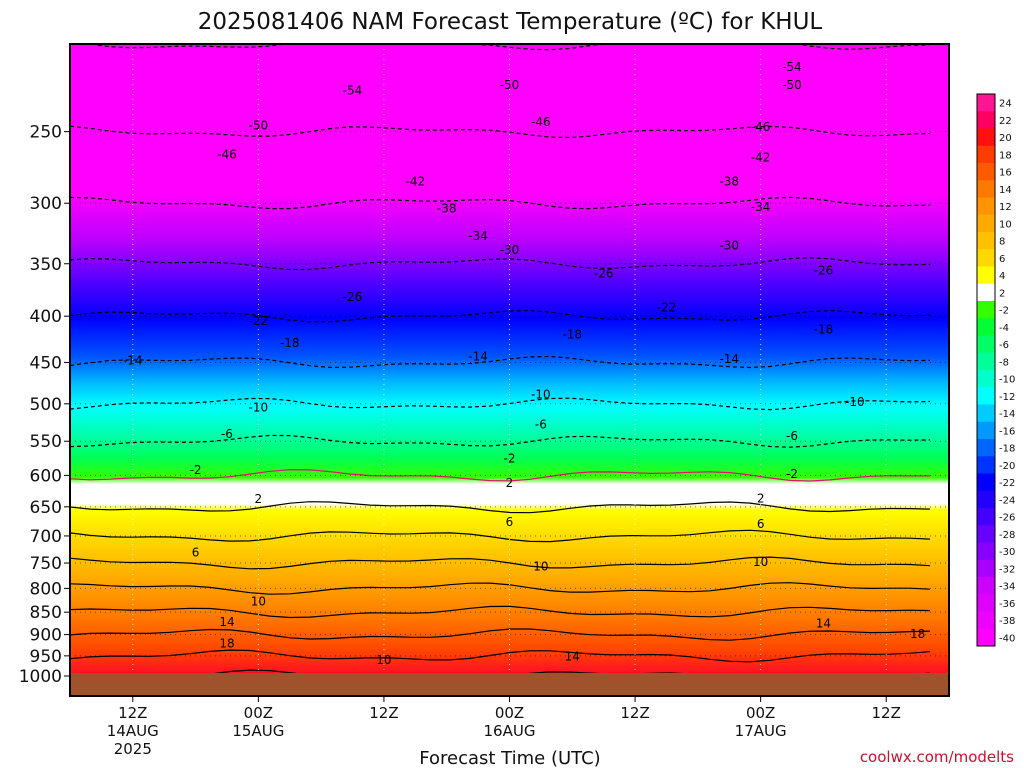  What do you see at coordinates (937, 757) in the screenshot?
I see `credit-text: coolwx.com/modelts` at bounding box center [937, 757].